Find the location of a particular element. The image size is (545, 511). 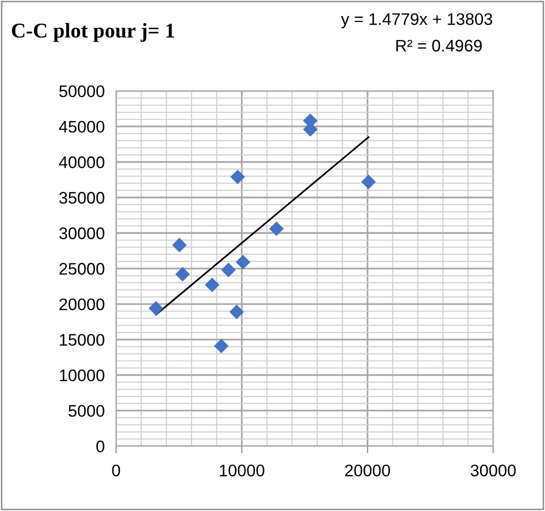

y-tick-label: 45000 is located at coordinates (81, 126).